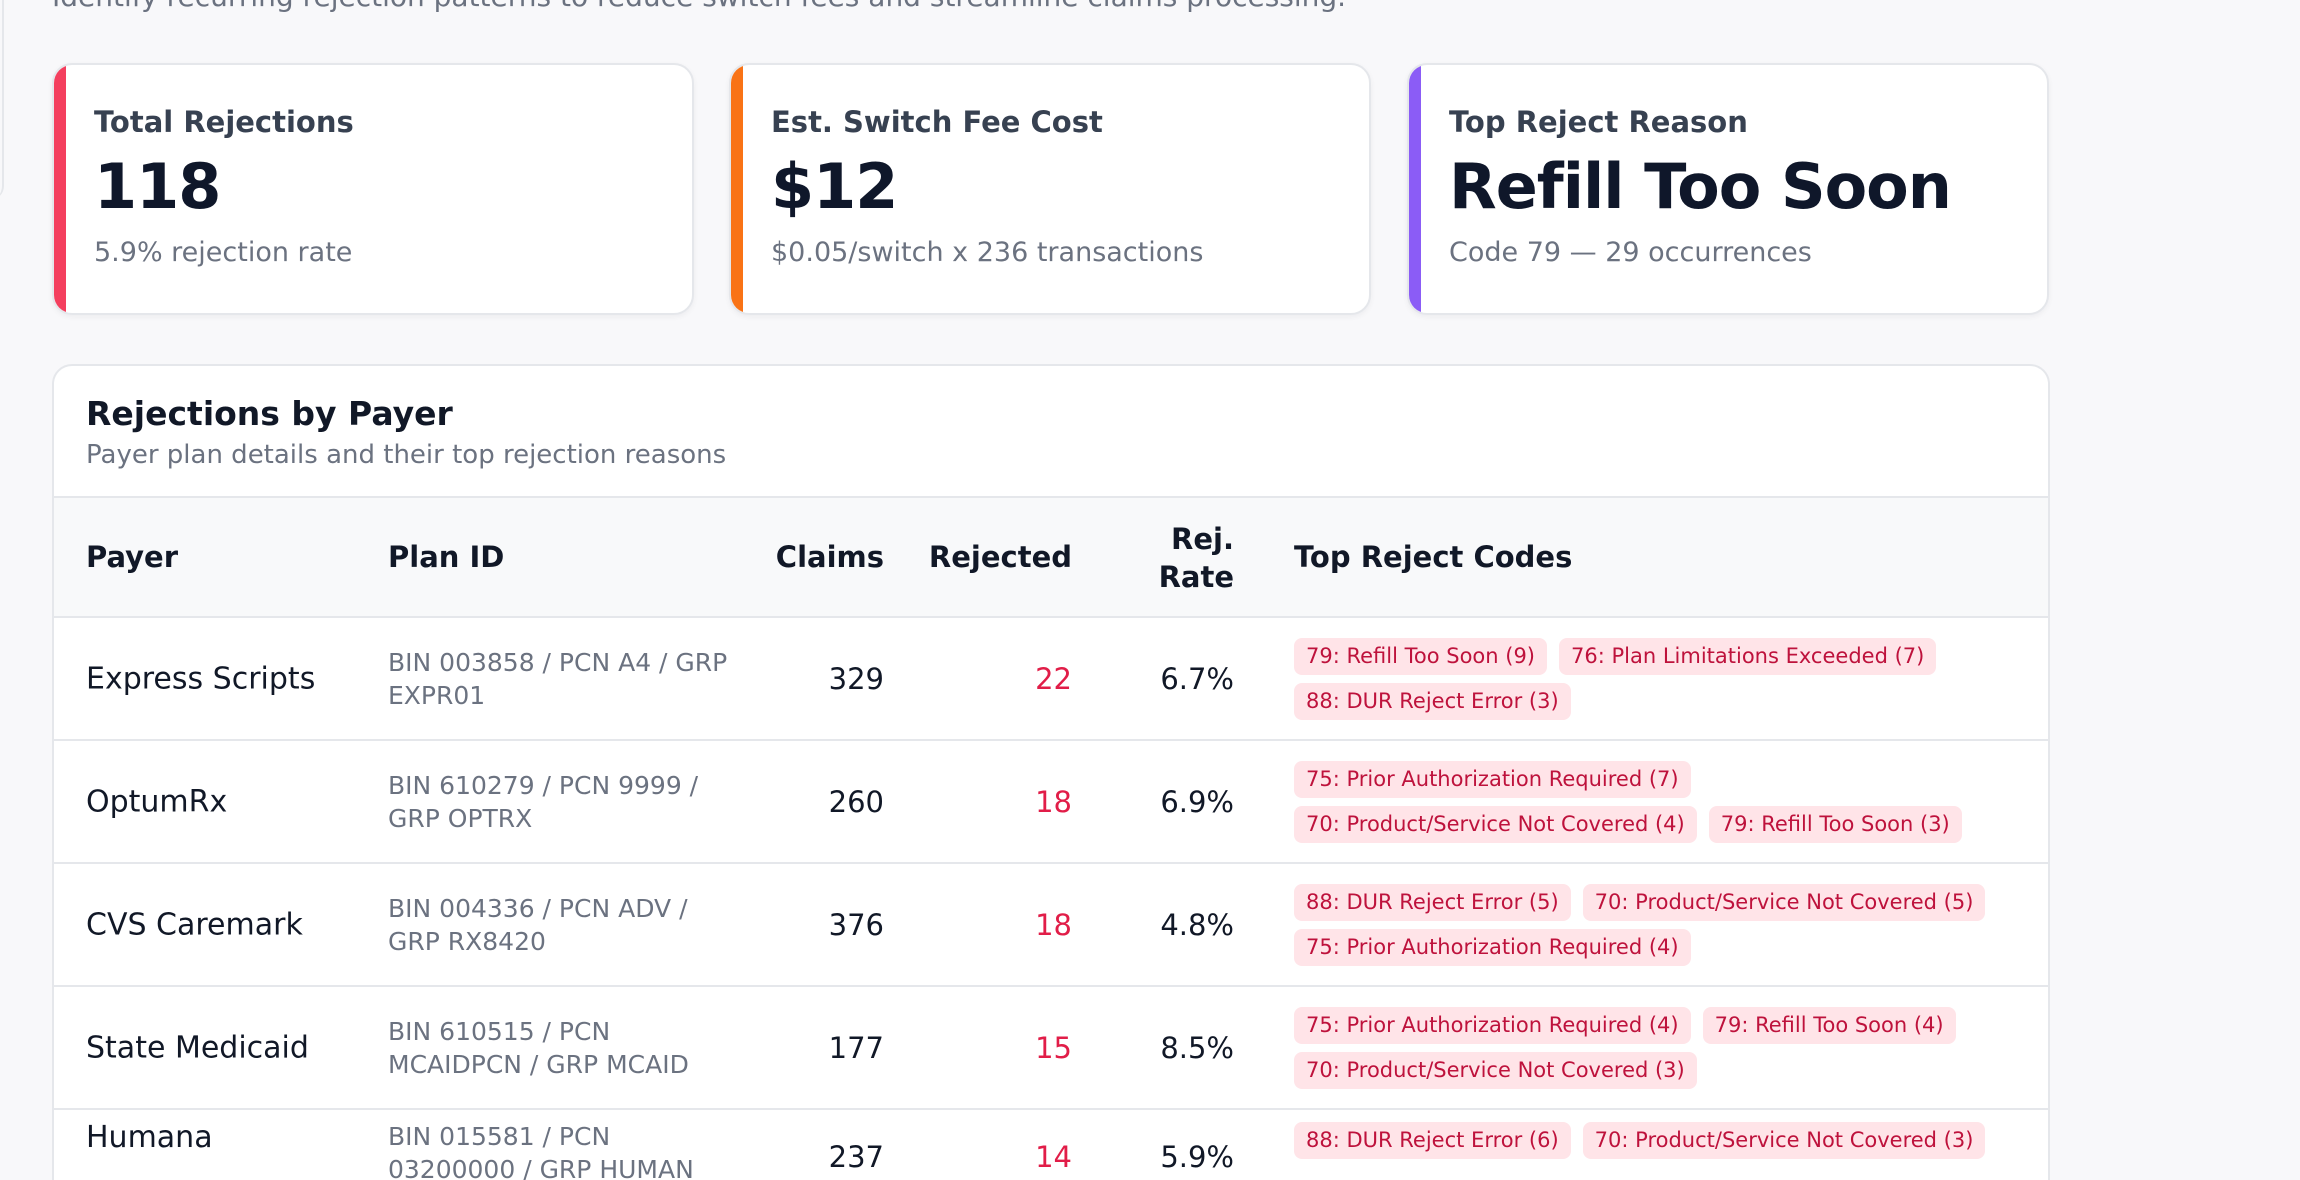 The width and height of the screenshot is (2300, 1180). What do you see at coordinates (1433, 557) in the screenshot?
I see `header-top-reject-codes: Top Reject Codes` at bounding box center [1433, 557].